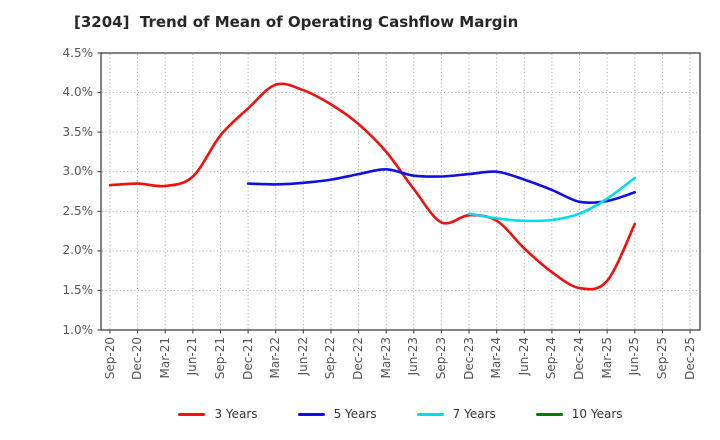  I want to click on legend-item: 10 Years, so click(579, 414).